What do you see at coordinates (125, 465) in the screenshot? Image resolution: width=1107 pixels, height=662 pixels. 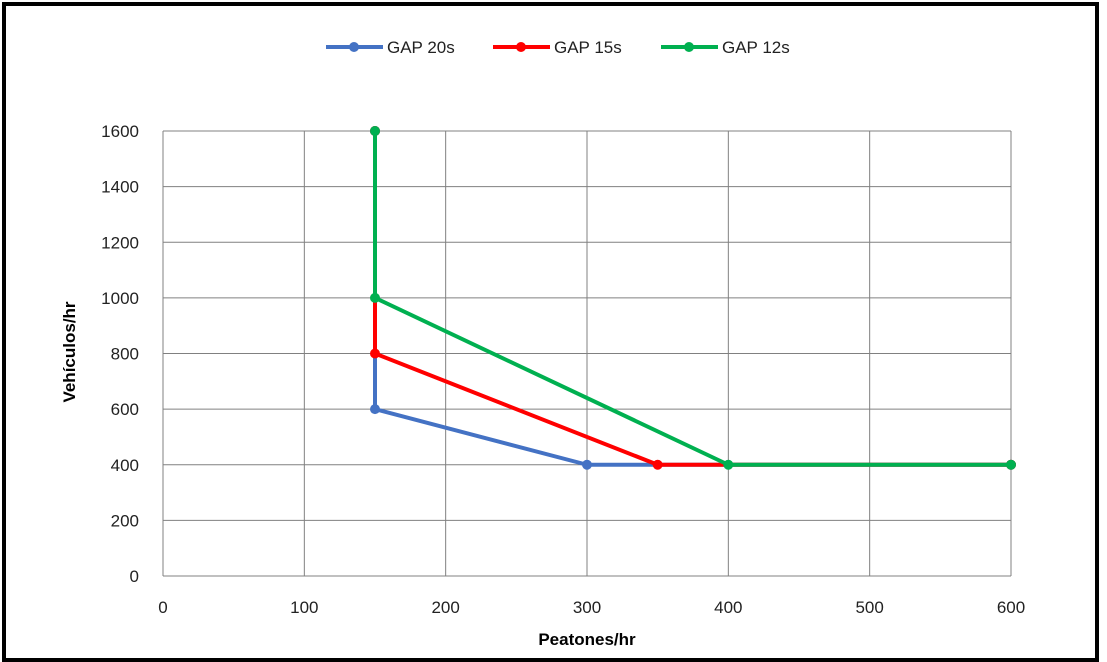 I see `y-tick-label: 400` at bounding box center [125, 465].